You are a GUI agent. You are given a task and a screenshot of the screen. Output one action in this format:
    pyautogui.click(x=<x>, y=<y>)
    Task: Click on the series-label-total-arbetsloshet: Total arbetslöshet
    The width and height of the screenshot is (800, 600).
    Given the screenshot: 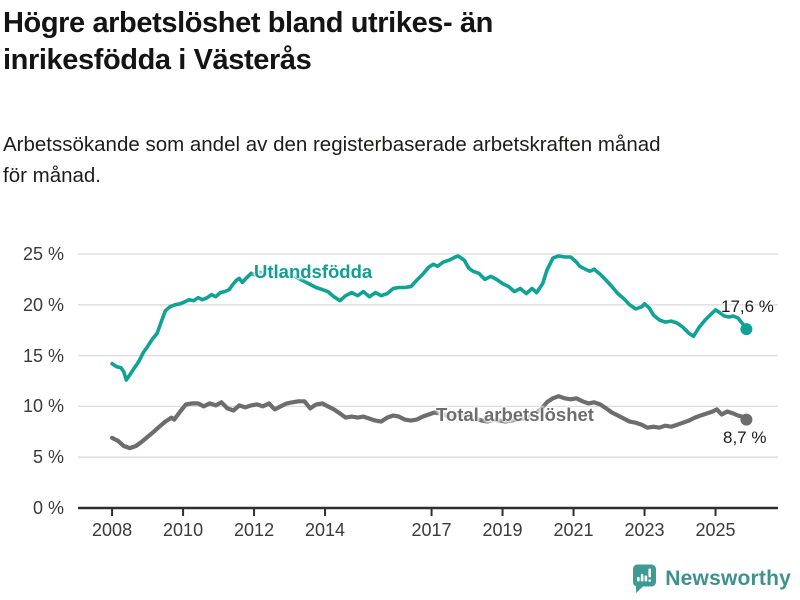 What is the action you would take?
    pyautogui.click(x=515, y=414)
    